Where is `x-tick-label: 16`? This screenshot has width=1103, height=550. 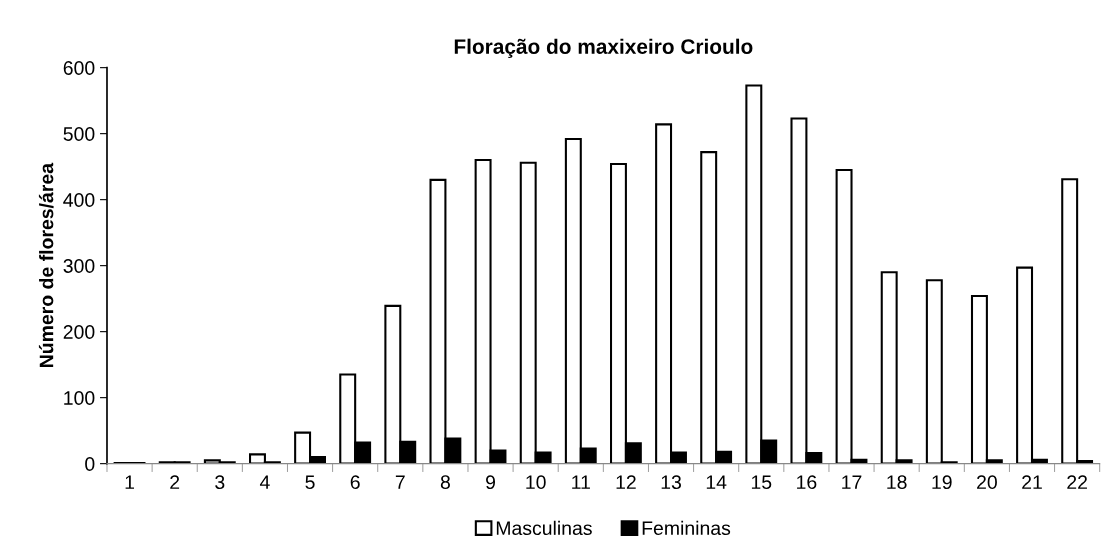
x-tick-label: 16 is located at coordinates (807, 482).